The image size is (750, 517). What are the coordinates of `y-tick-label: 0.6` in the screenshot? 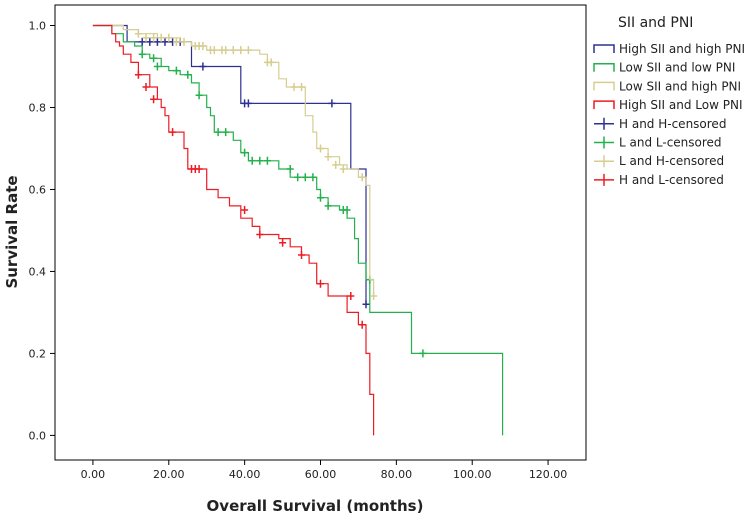 It's located at (38, 189).